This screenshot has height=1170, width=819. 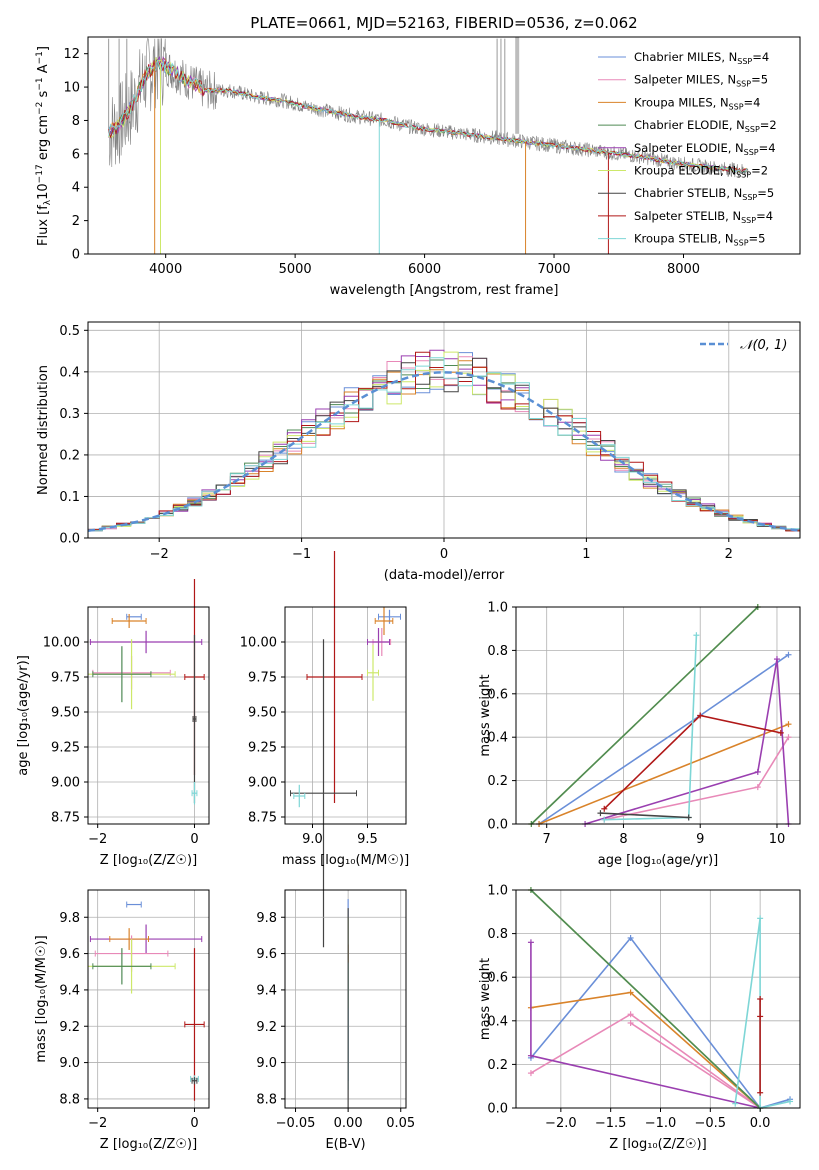 What do you see at coordinates (345, 860) in the screenshot?
I see `panel-xlabel: mass [log₁₀(M/M☉)]` at bounding box center [345, 860].